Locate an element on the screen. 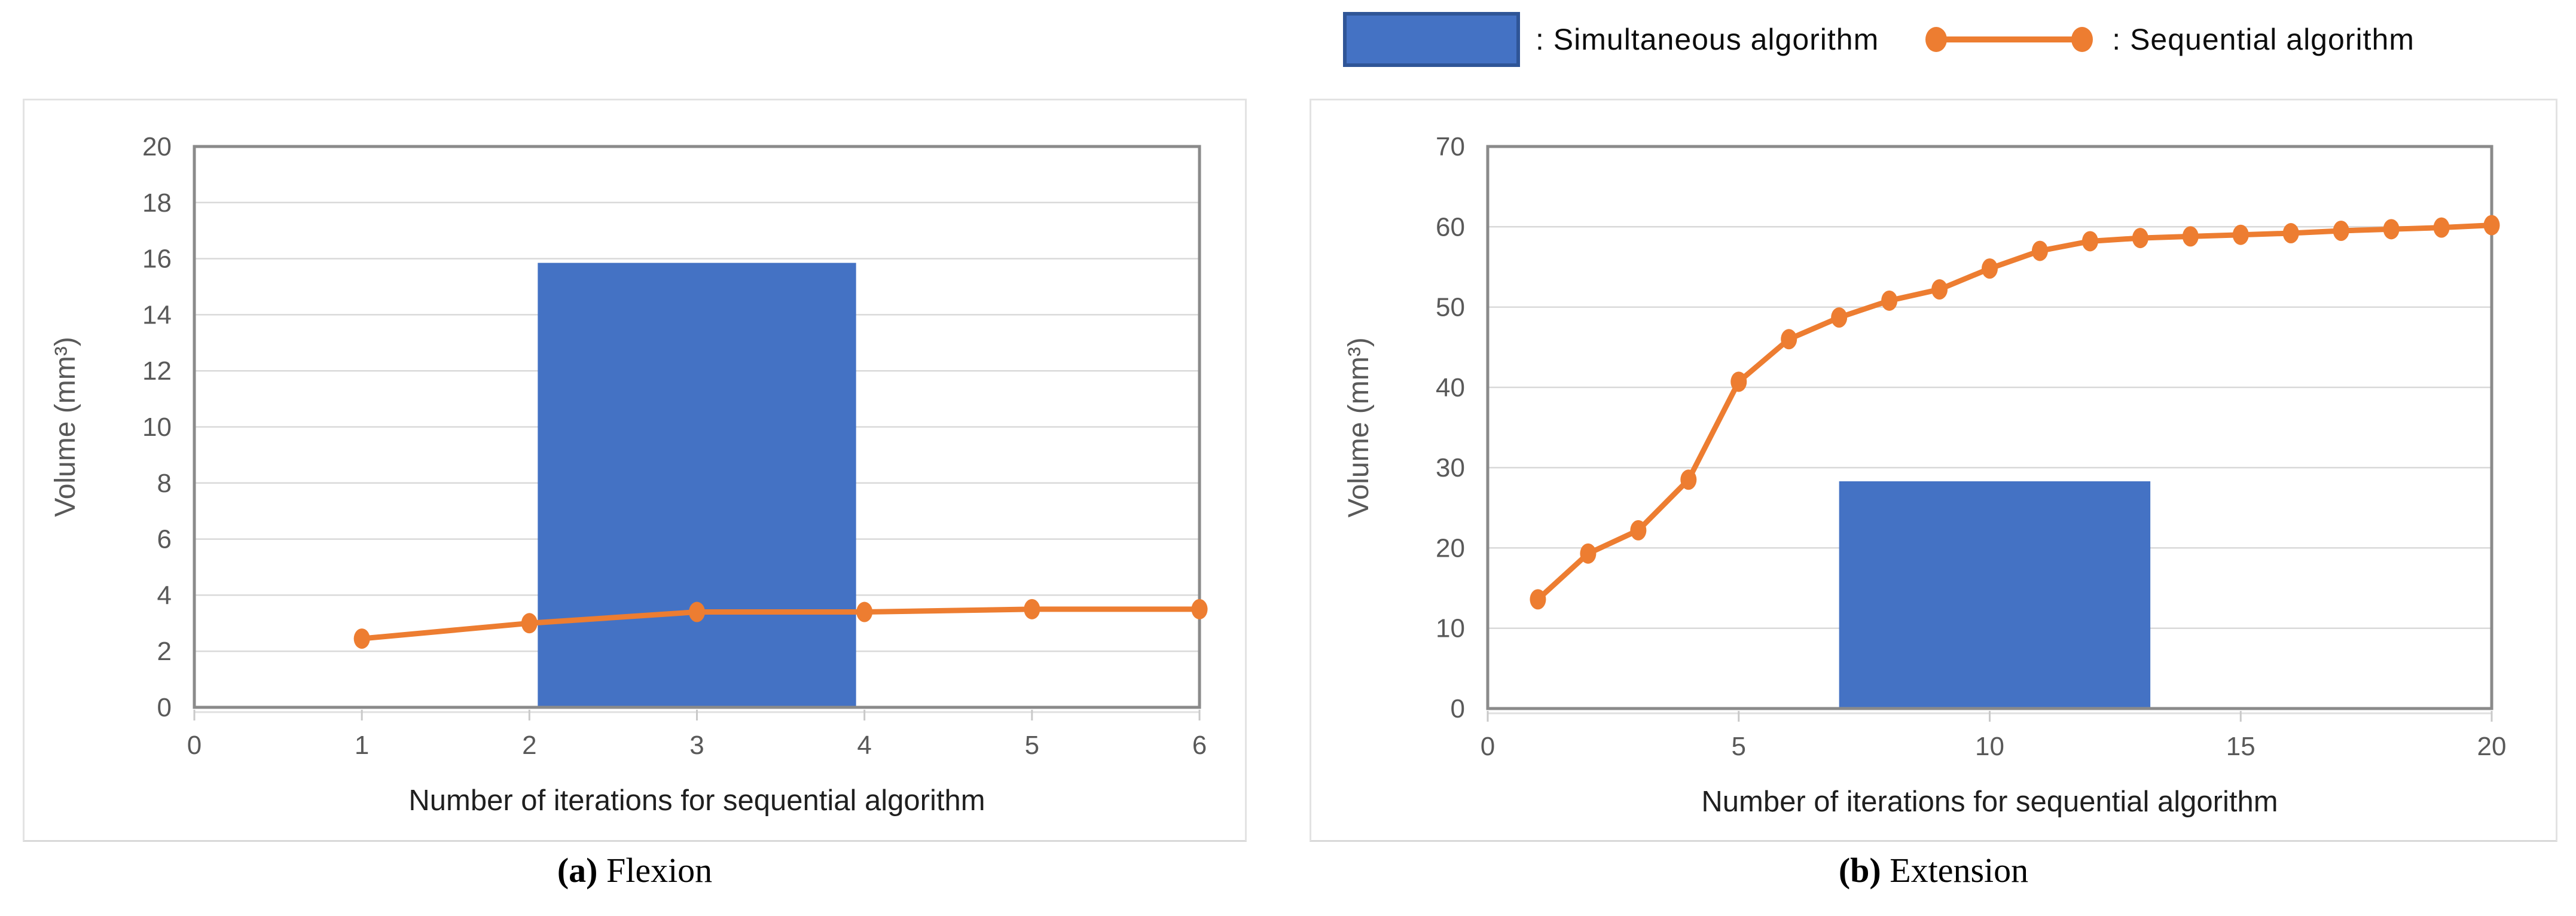  y-tick-label: 50 is located at coordinates (1450, 307).